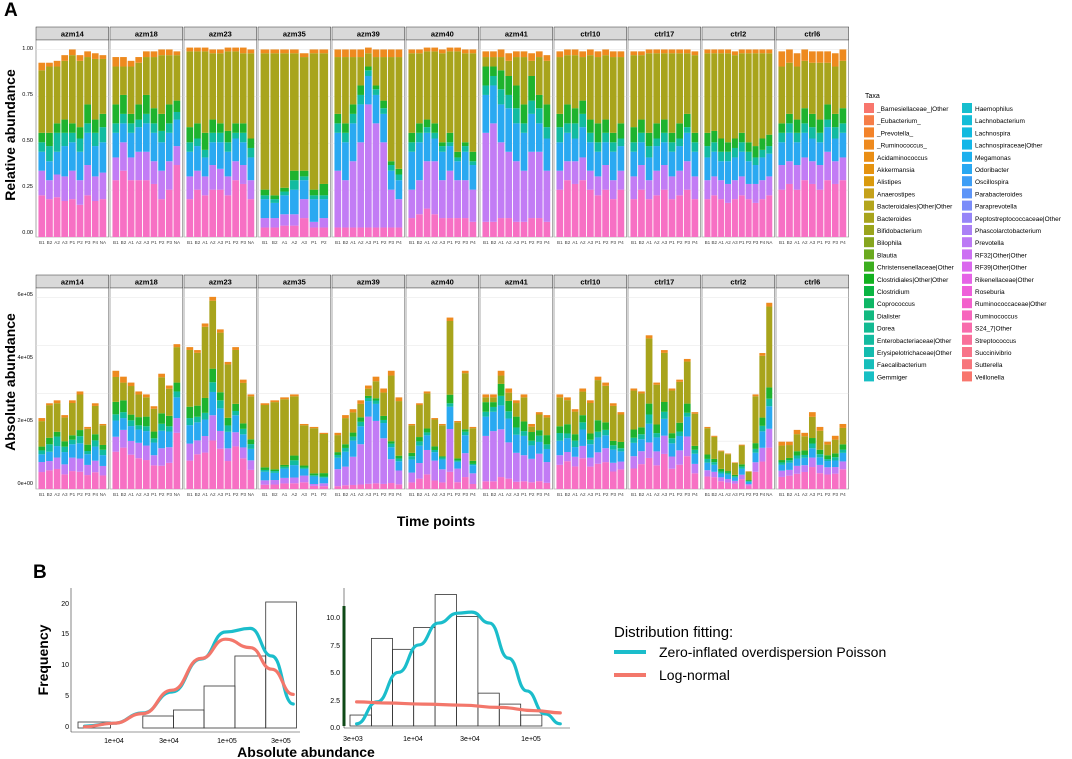 This screenshot has width=1072, height=759. Describe the element at coordinates (368, 282) in the screenshot. I see `facet-strip-label: azm39` at that location.